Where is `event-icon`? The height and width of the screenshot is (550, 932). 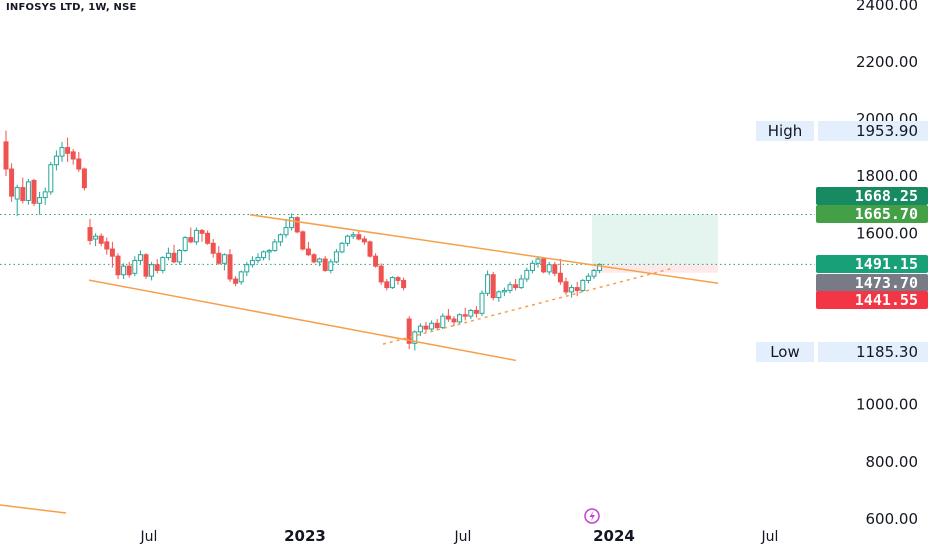 event-icon is located at coordinates (592, 516).